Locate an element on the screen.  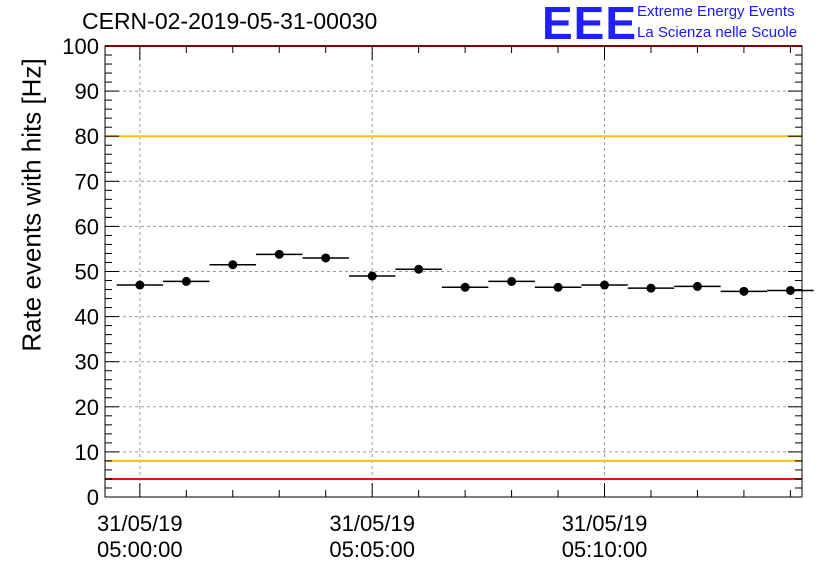
y-tick-label: 40 is located at coordinates (87, 317).